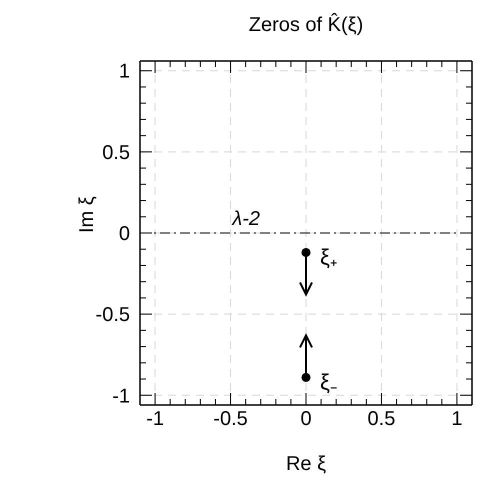 The height and width of the screenshot is (488, 496). What do you see at coordinates (113, 315) in the screenshot?
I see `y-tick-label: -0.5` at bounding box center [113, 315].